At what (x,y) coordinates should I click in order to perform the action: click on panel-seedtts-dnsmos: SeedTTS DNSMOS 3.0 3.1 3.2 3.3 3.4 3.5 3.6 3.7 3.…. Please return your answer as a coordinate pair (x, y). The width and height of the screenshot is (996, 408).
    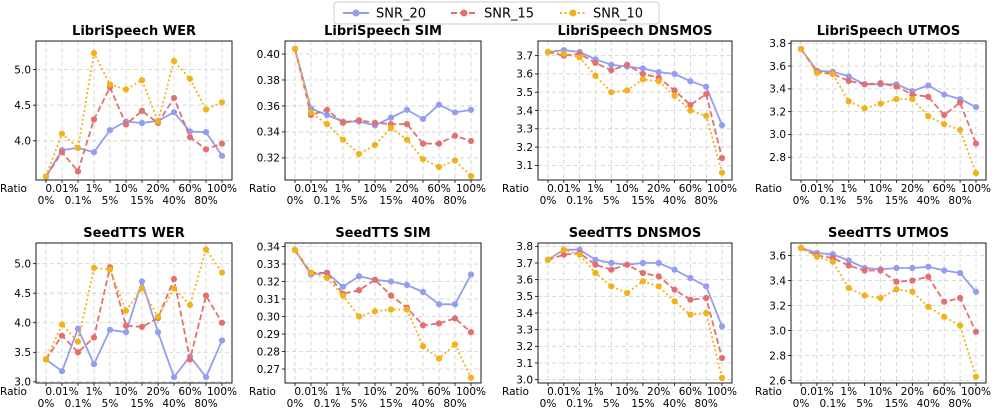
    Looking at the image, I should click on (619, 317).